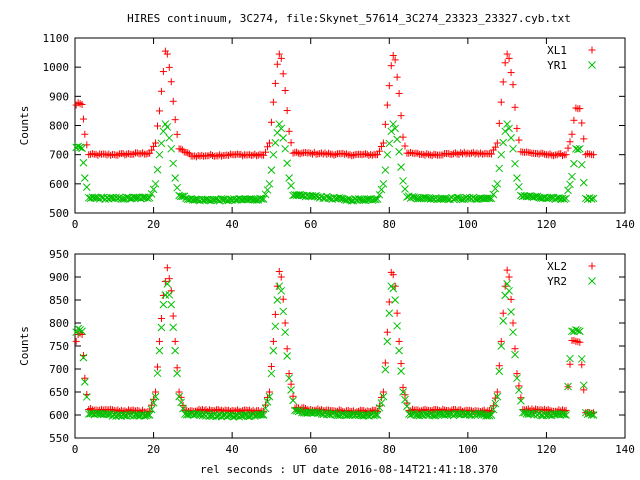 This screenshot has width=640, height=480. I want to click on x-tick-label: 40, so click(232, 224).